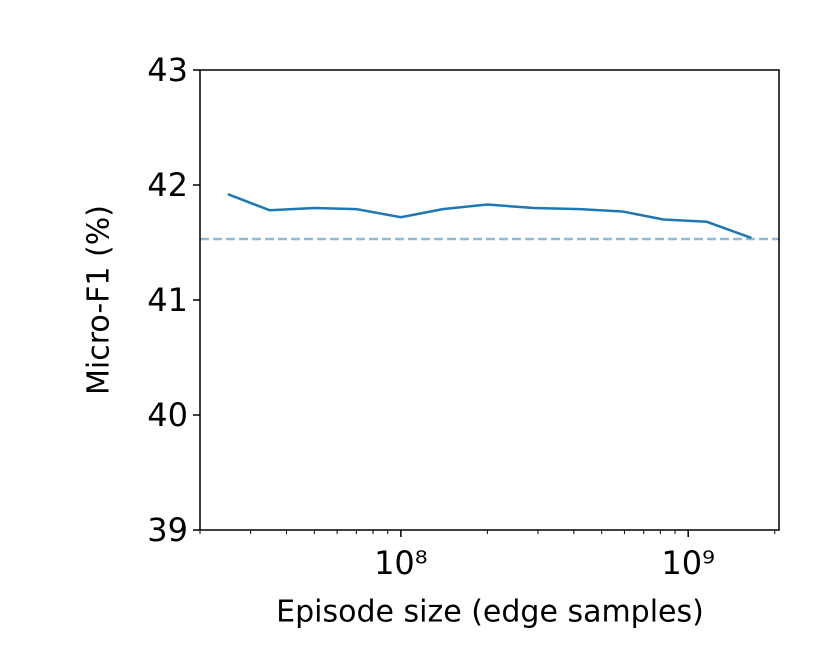  I want to click on y-tick-label: 39, so click(167, 530).